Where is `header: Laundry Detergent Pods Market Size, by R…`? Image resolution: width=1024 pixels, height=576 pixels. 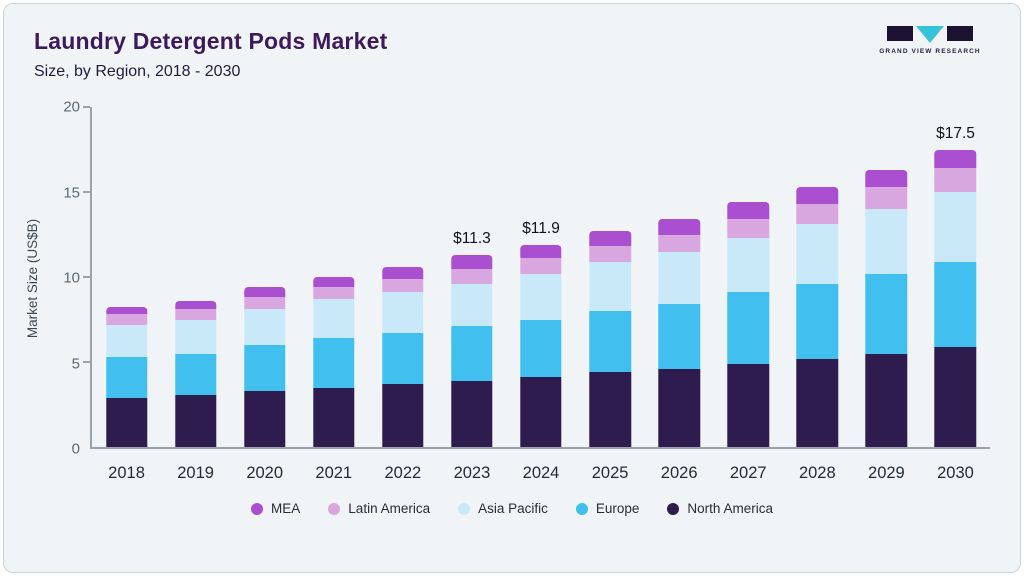
header: Laundry Detergent Pods Market Size, by R… is located at coordinates (512, 42).